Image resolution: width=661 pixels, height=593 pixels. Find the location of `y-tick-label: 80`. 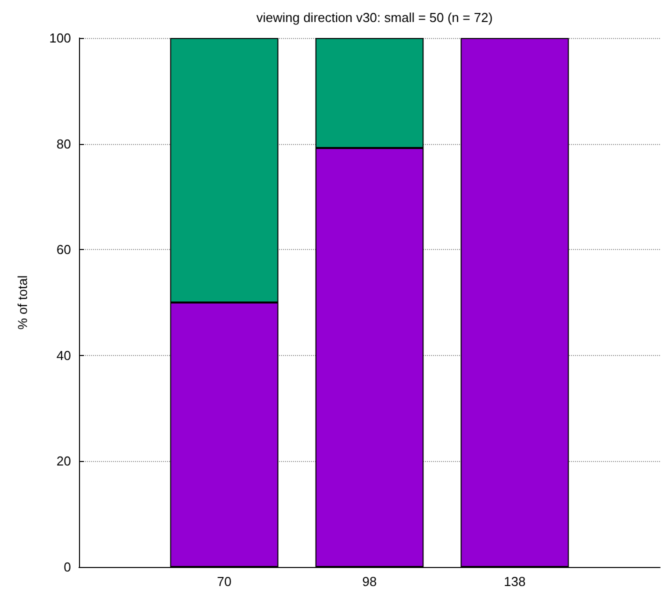

y-tick-label: 80 is located at coordinates (63, 144).